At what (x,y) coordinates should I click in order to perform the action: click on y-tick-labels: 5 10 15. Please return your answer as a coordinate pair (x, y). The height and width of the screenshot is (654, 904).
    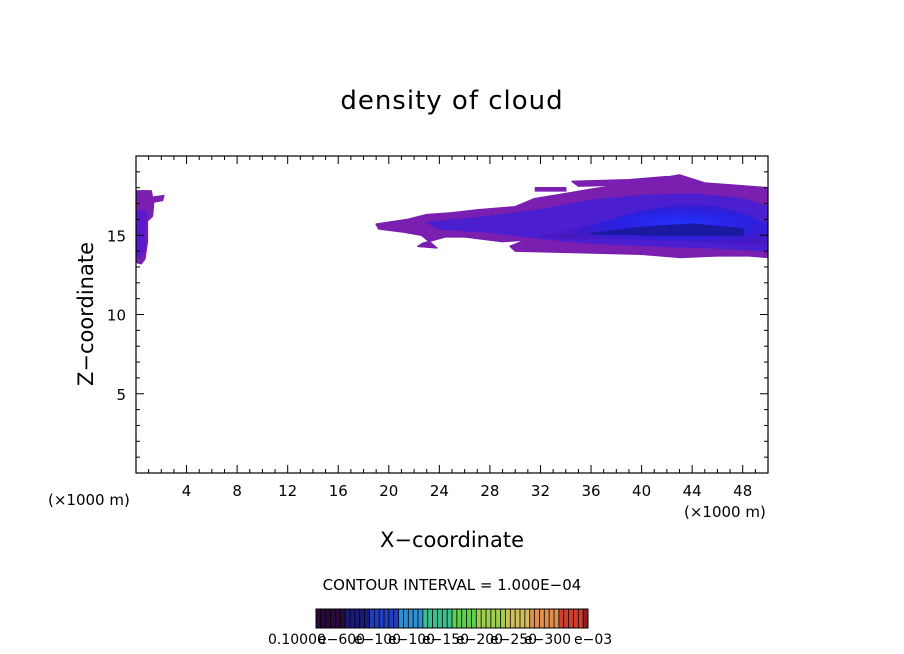
    Looking at the image, I should click on (116, 315).